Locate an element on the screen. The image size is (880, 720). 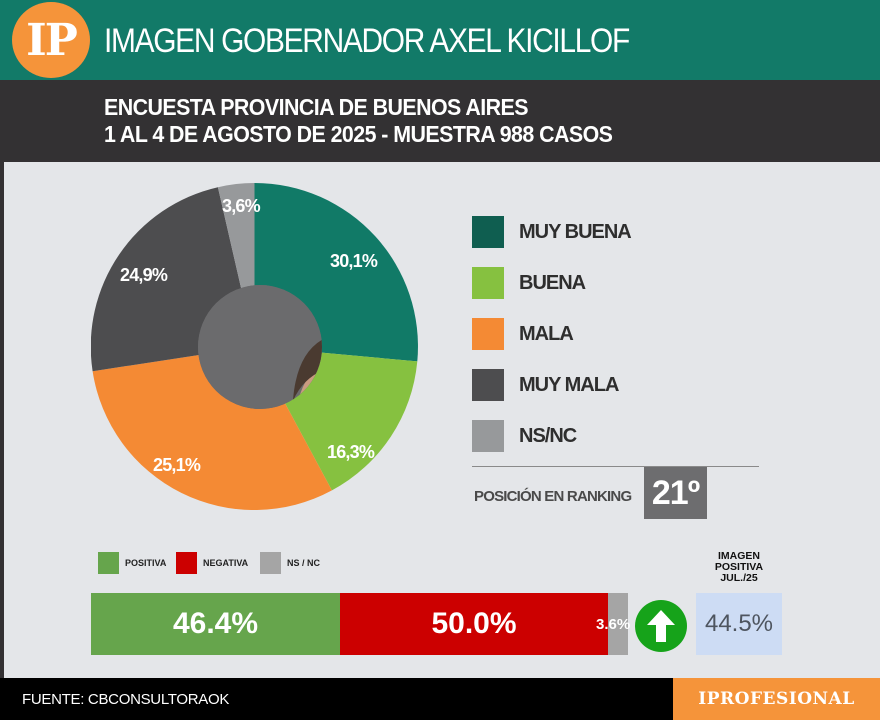
nsnc-value: 3.6% is located at coordinates (613, 624).